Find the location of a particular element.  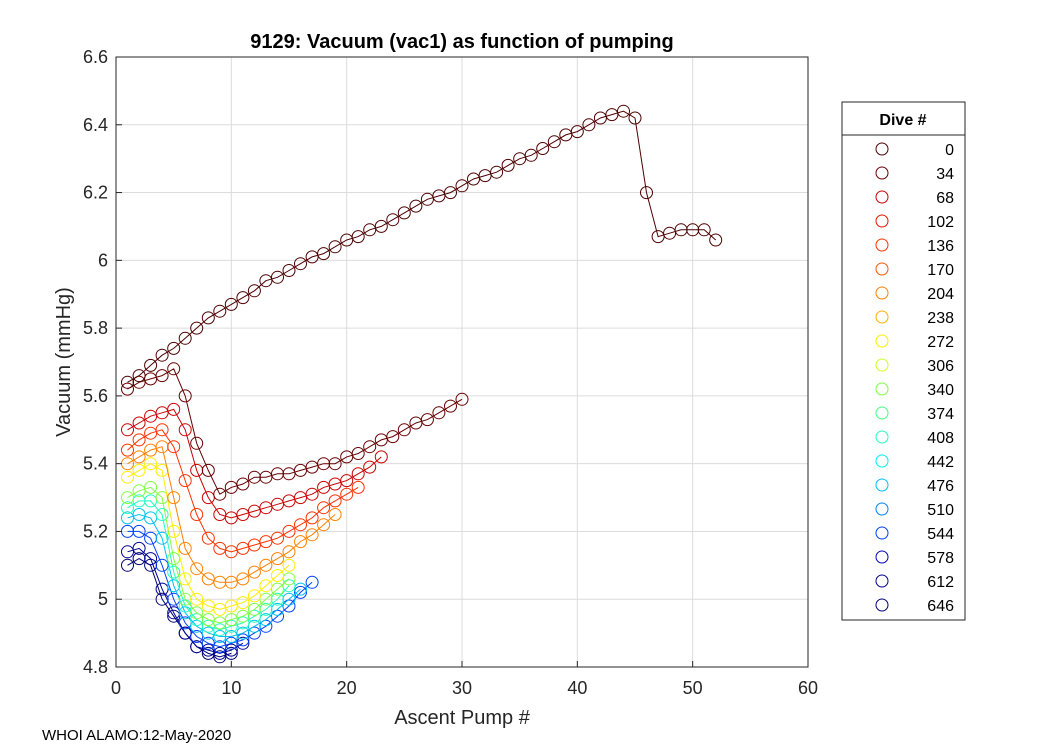

x-tick-label: 60 is located at coordinates (808, 688).